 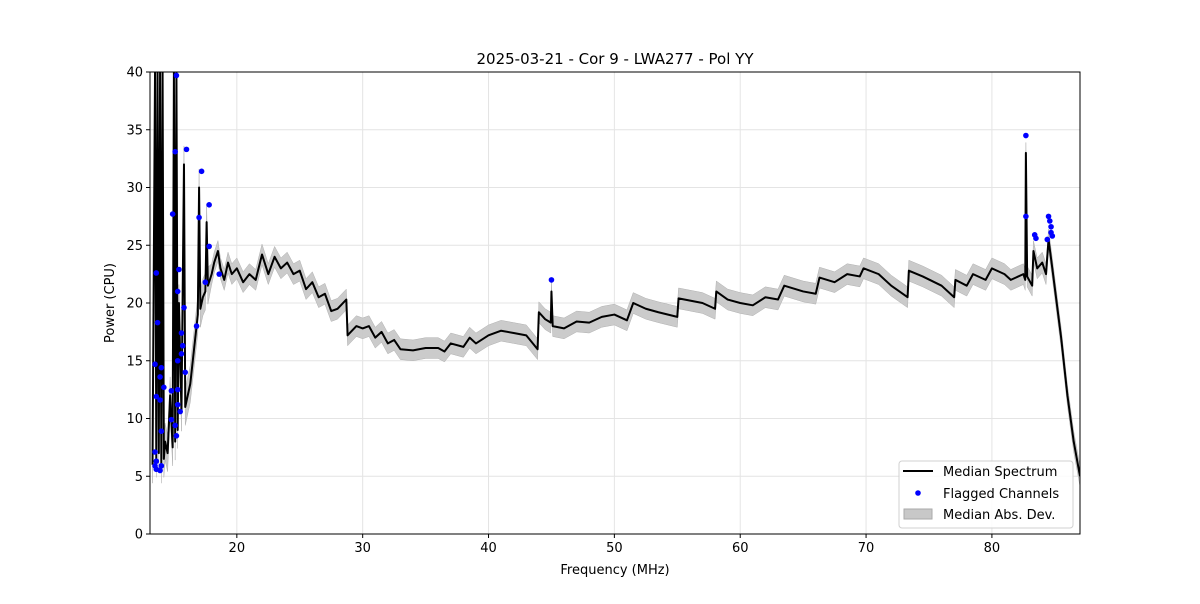 I want to click on legend-label-median: Median Spectrum, so click(x=1000, y=472).